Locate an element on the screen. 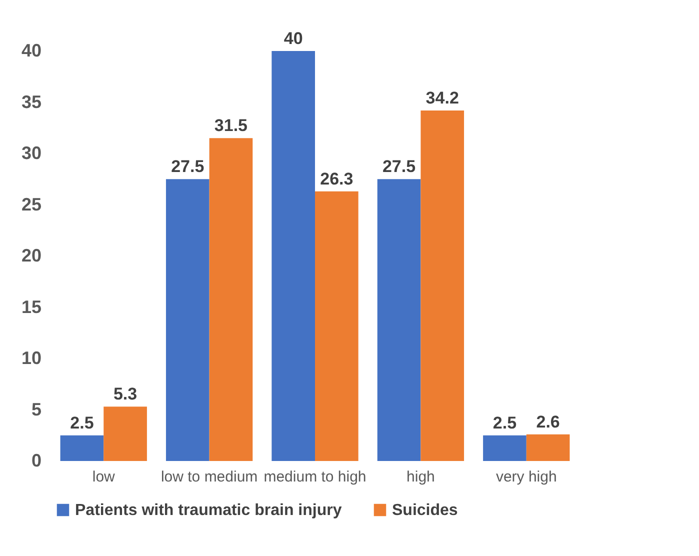 This screenshot has width=699, height=556. y-tick-label: 15 is located at coordinates (31, 306).